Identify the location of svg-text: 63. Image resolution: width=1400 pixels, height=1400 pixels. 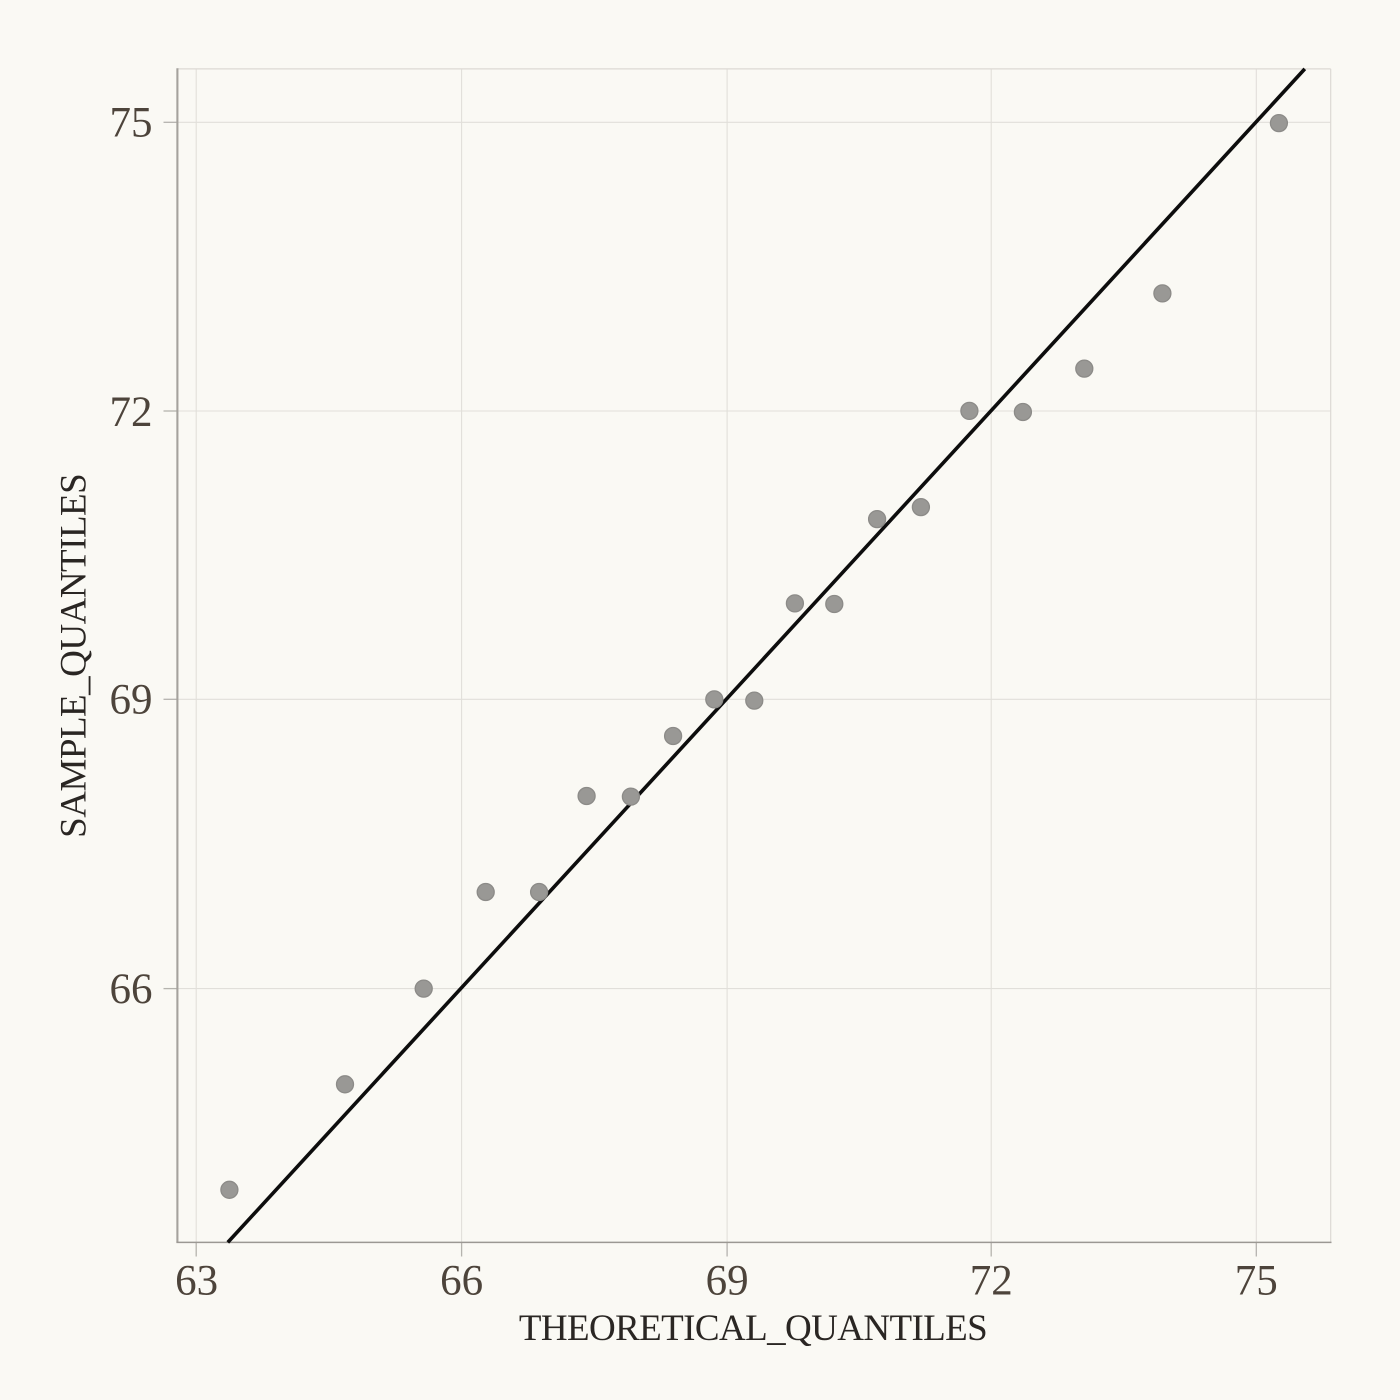
(196, 1280).